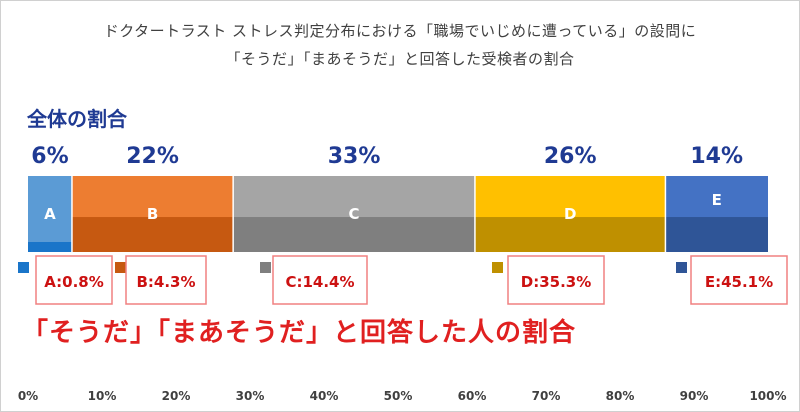 This screenshot has width=800, height=412. What do you see at coordinates (620, 396) in the screenshot?
I see `x-tick-label: 80%` at bounding box center [620, 396].